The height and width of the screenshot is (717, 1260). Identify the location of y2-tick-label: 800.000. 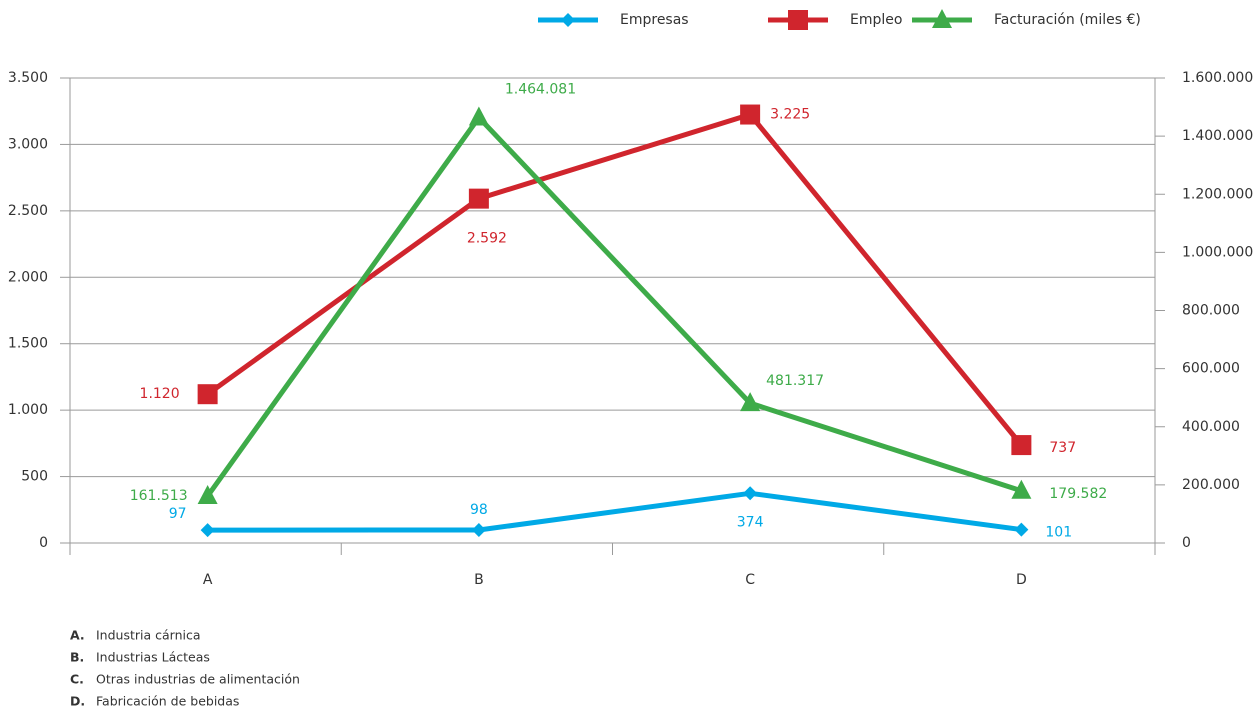
(1211, 311).